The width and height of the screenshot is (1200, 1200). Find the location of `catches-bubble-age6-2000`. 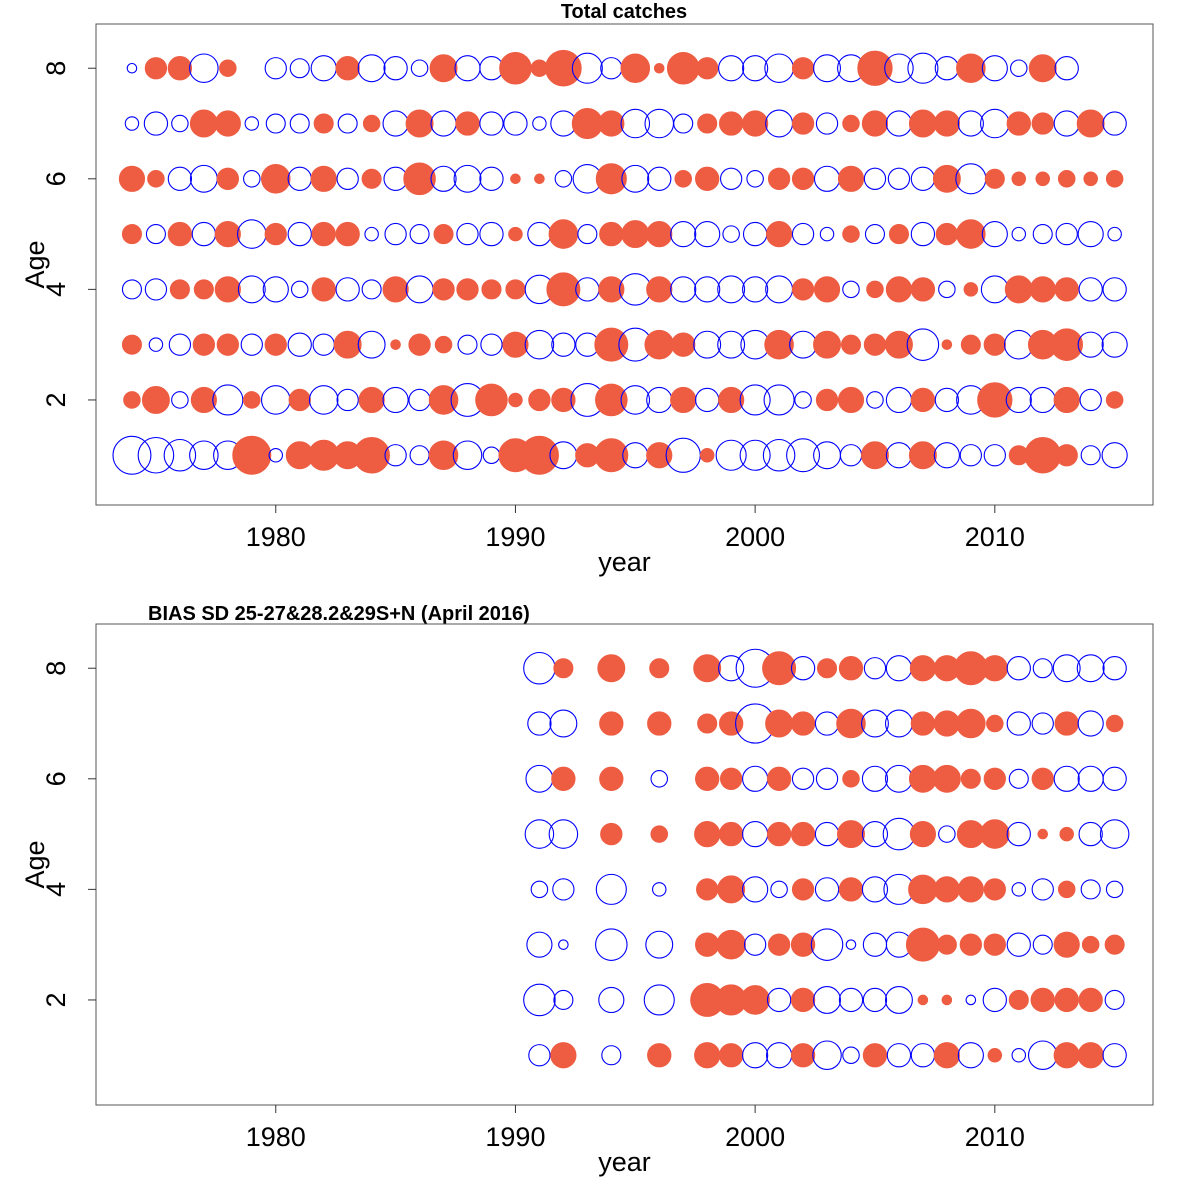

catches-bubble-age6-2000 is located at coordinates (755, 179).